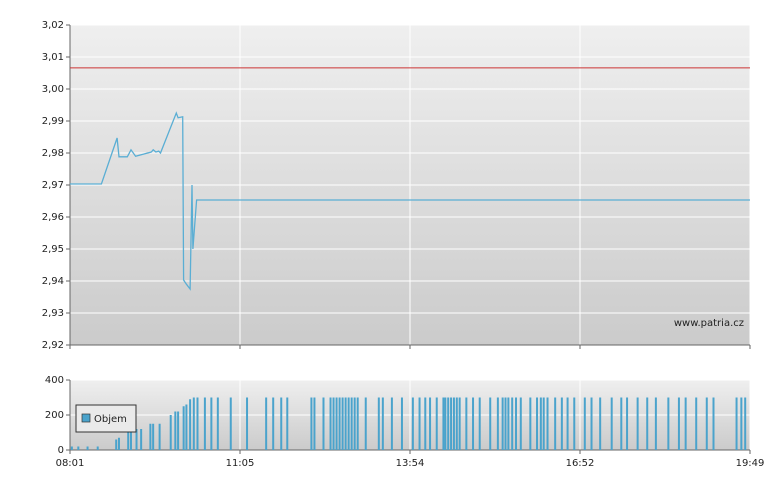 The width and height of the screenshot is (780, 490). What do you see at coordinates (54, 415) in the screenshot?
I see `y-tick-label: 200` at bounding box center [54, 415].